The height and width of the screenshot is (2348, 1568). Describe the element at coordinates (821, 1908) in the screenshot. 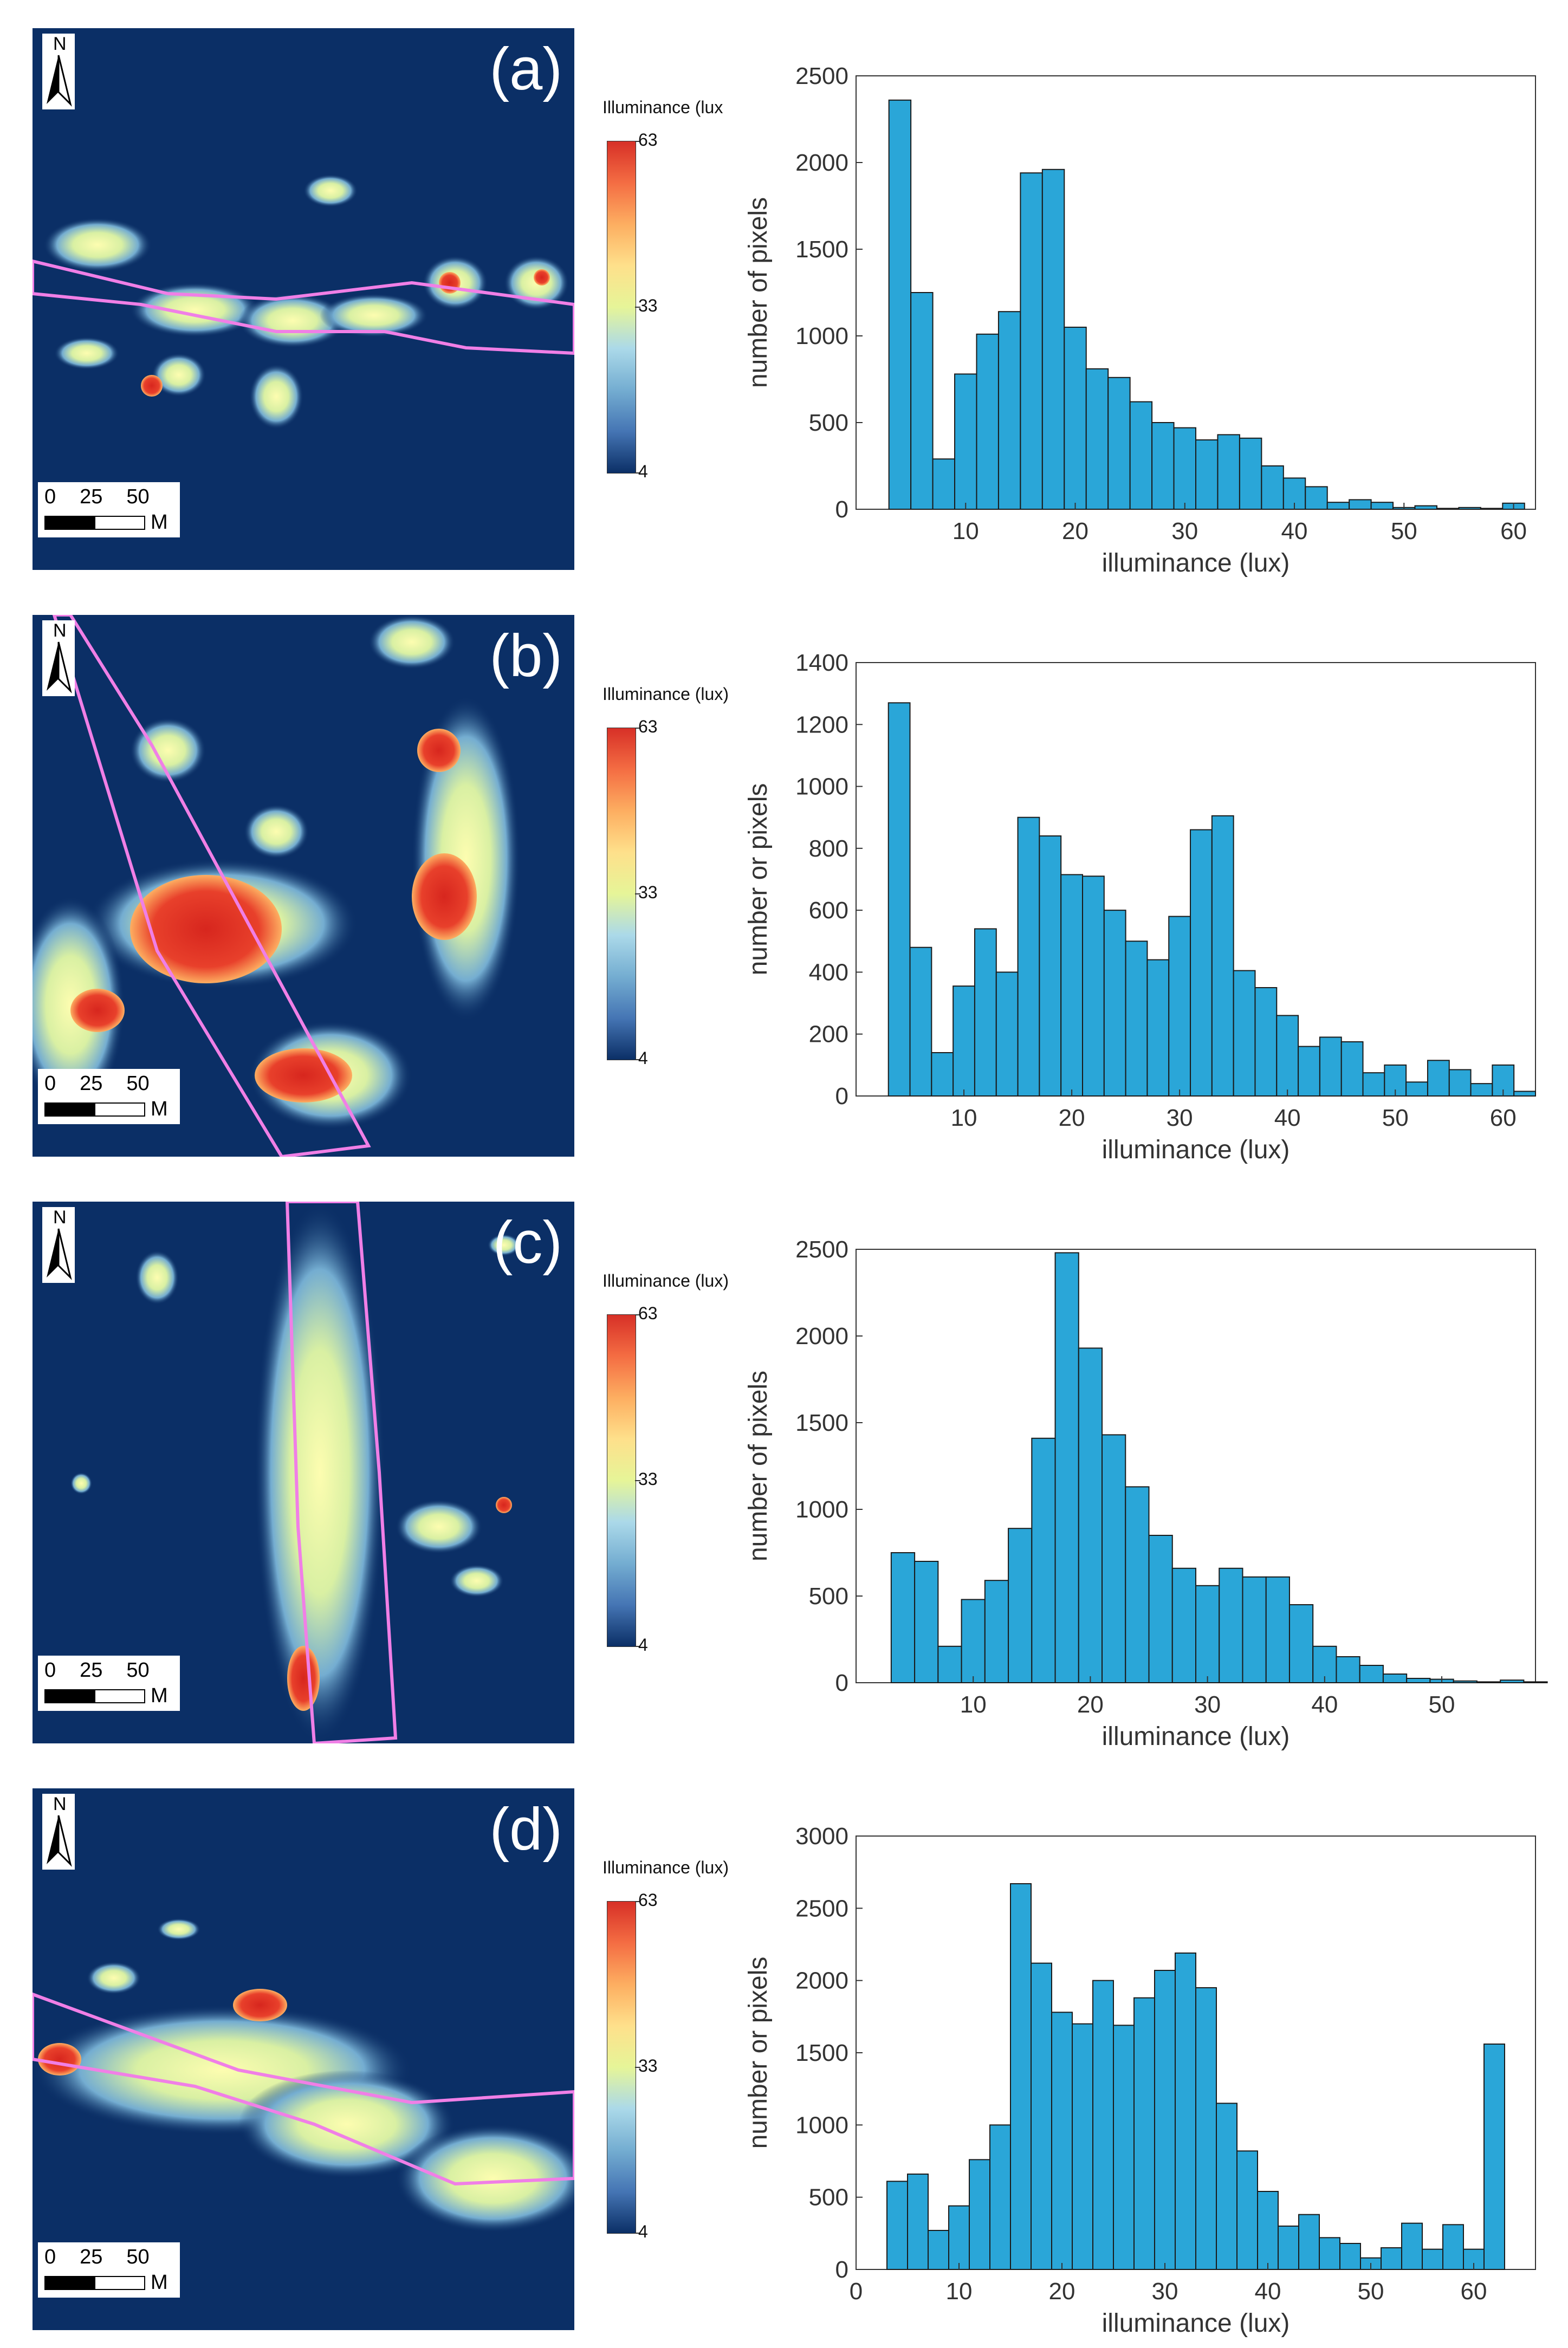

I see `y-tick-label: 2500` at that location.